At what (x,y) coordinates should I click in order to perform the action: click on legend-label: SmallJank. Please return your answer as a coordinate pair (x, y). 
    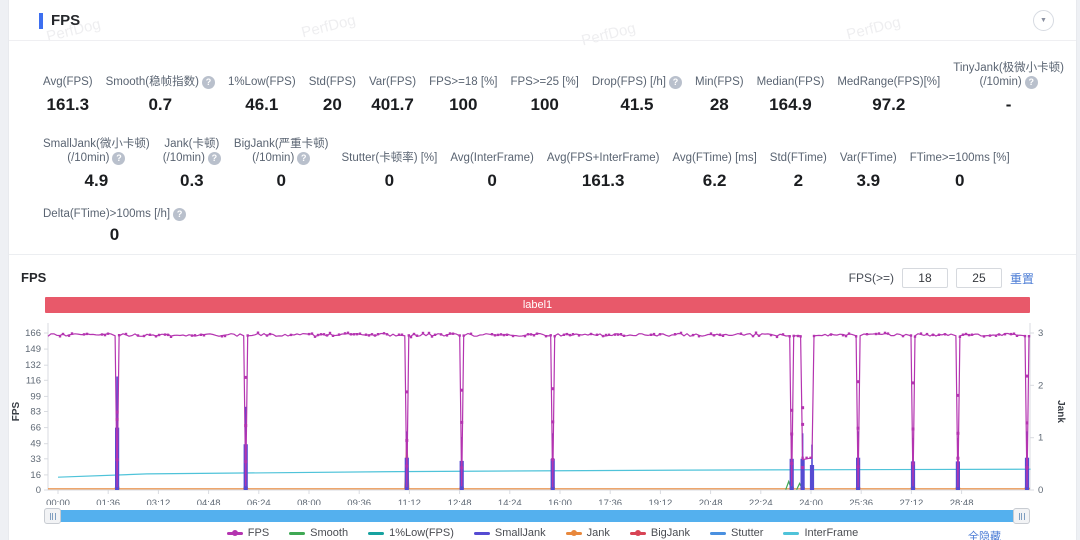
    Looking at the image, I should click on (520, 533).